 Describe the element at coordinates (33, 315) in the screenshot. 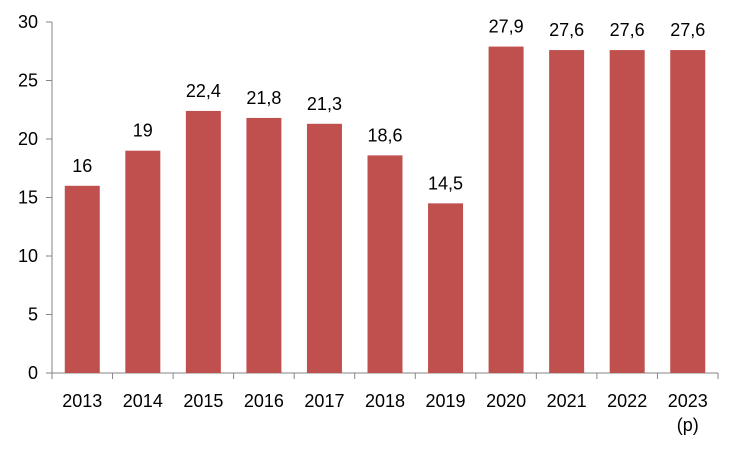

I see `y-tick-label: 5` at that location.